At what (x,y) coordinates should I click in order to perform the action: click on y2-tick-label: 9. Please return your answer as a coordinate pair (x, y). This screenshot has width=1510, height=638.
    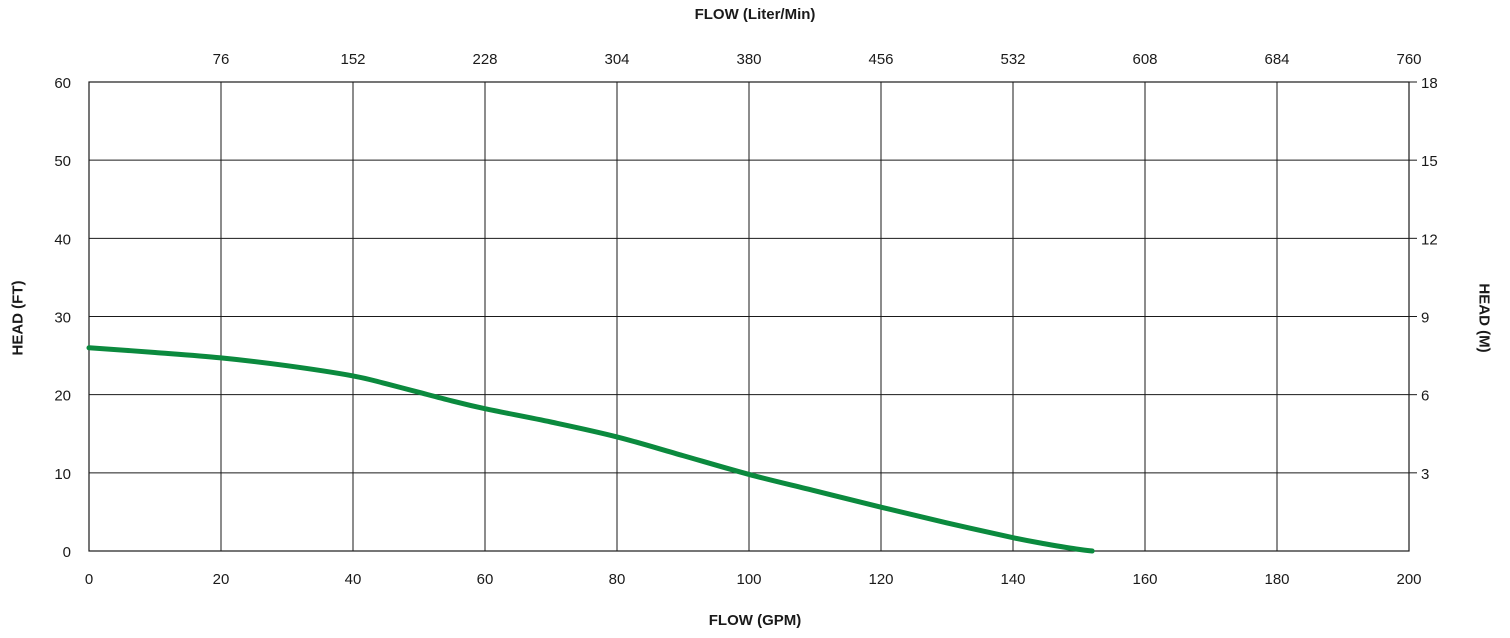
    Looking at the image, I should click on (1425, 318).